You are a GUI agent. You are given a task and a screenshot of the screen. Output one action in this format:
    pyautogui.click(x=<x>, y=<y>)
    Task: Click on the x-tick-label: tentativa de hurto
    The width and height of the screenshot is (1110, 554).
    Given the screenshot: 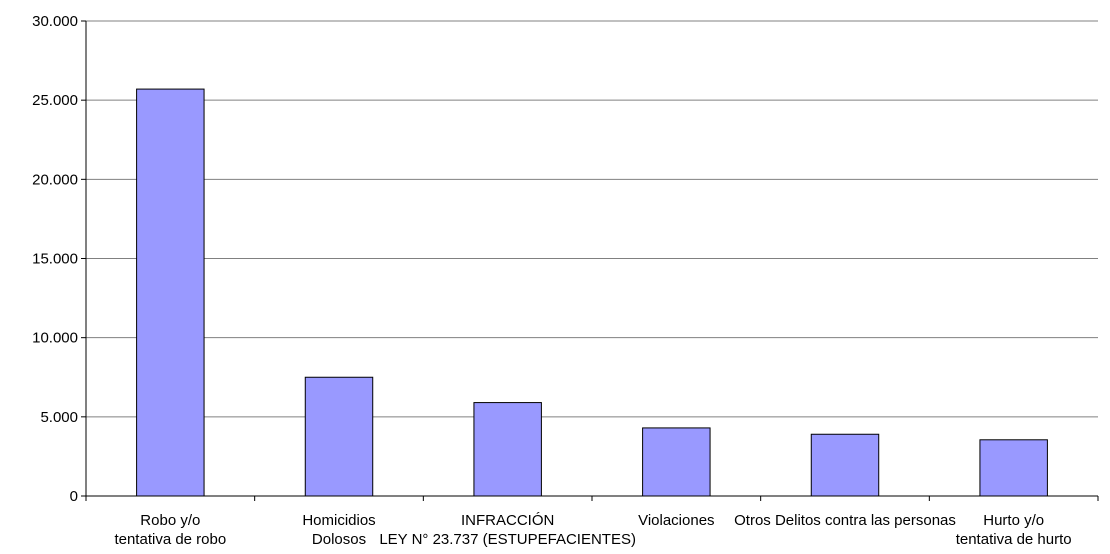 What is the action you would take?
    pyautogui.click(x=1014, y=539)
    